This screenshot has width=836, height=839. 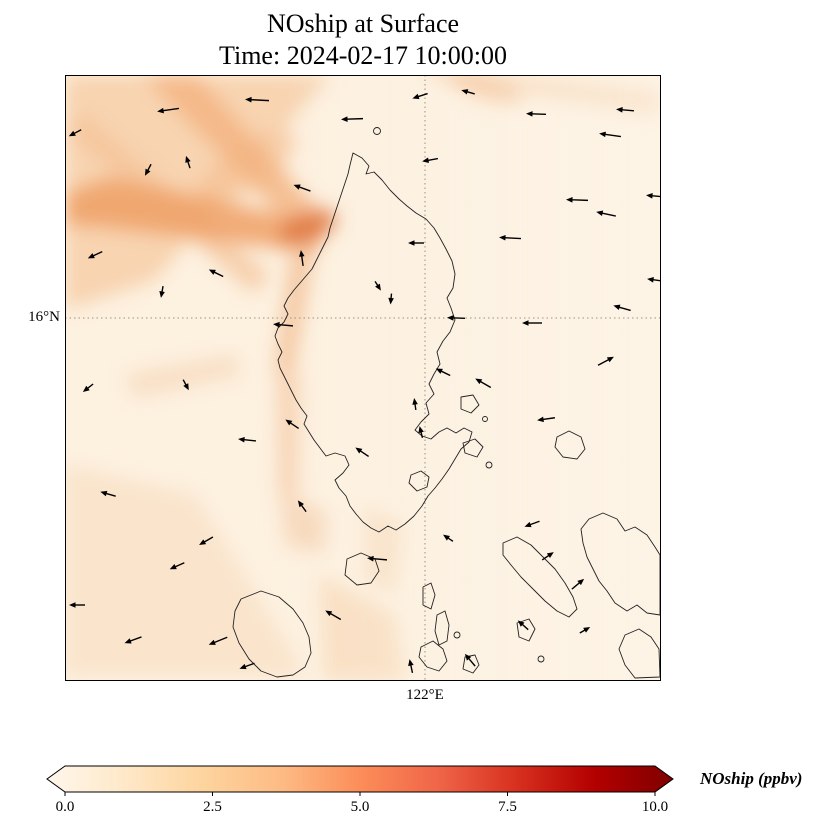 What do you see at coordinates (65, 807) in the screenshot?
I see `svg-text: 0.0` at bounding box center [65, 807].